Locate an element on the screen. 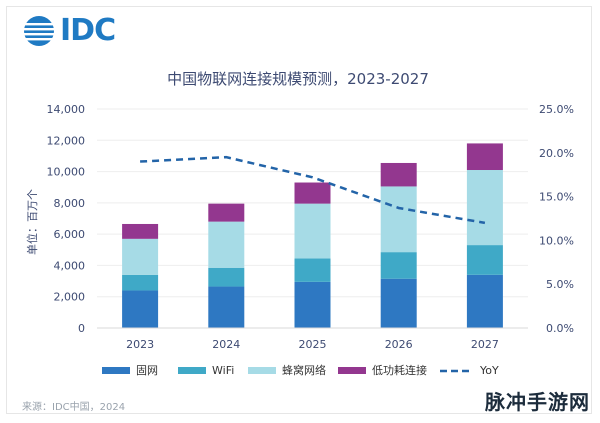 This screenshot has height=423, width=600. y-tick-label: 0 is located at coordinates (81, 328).